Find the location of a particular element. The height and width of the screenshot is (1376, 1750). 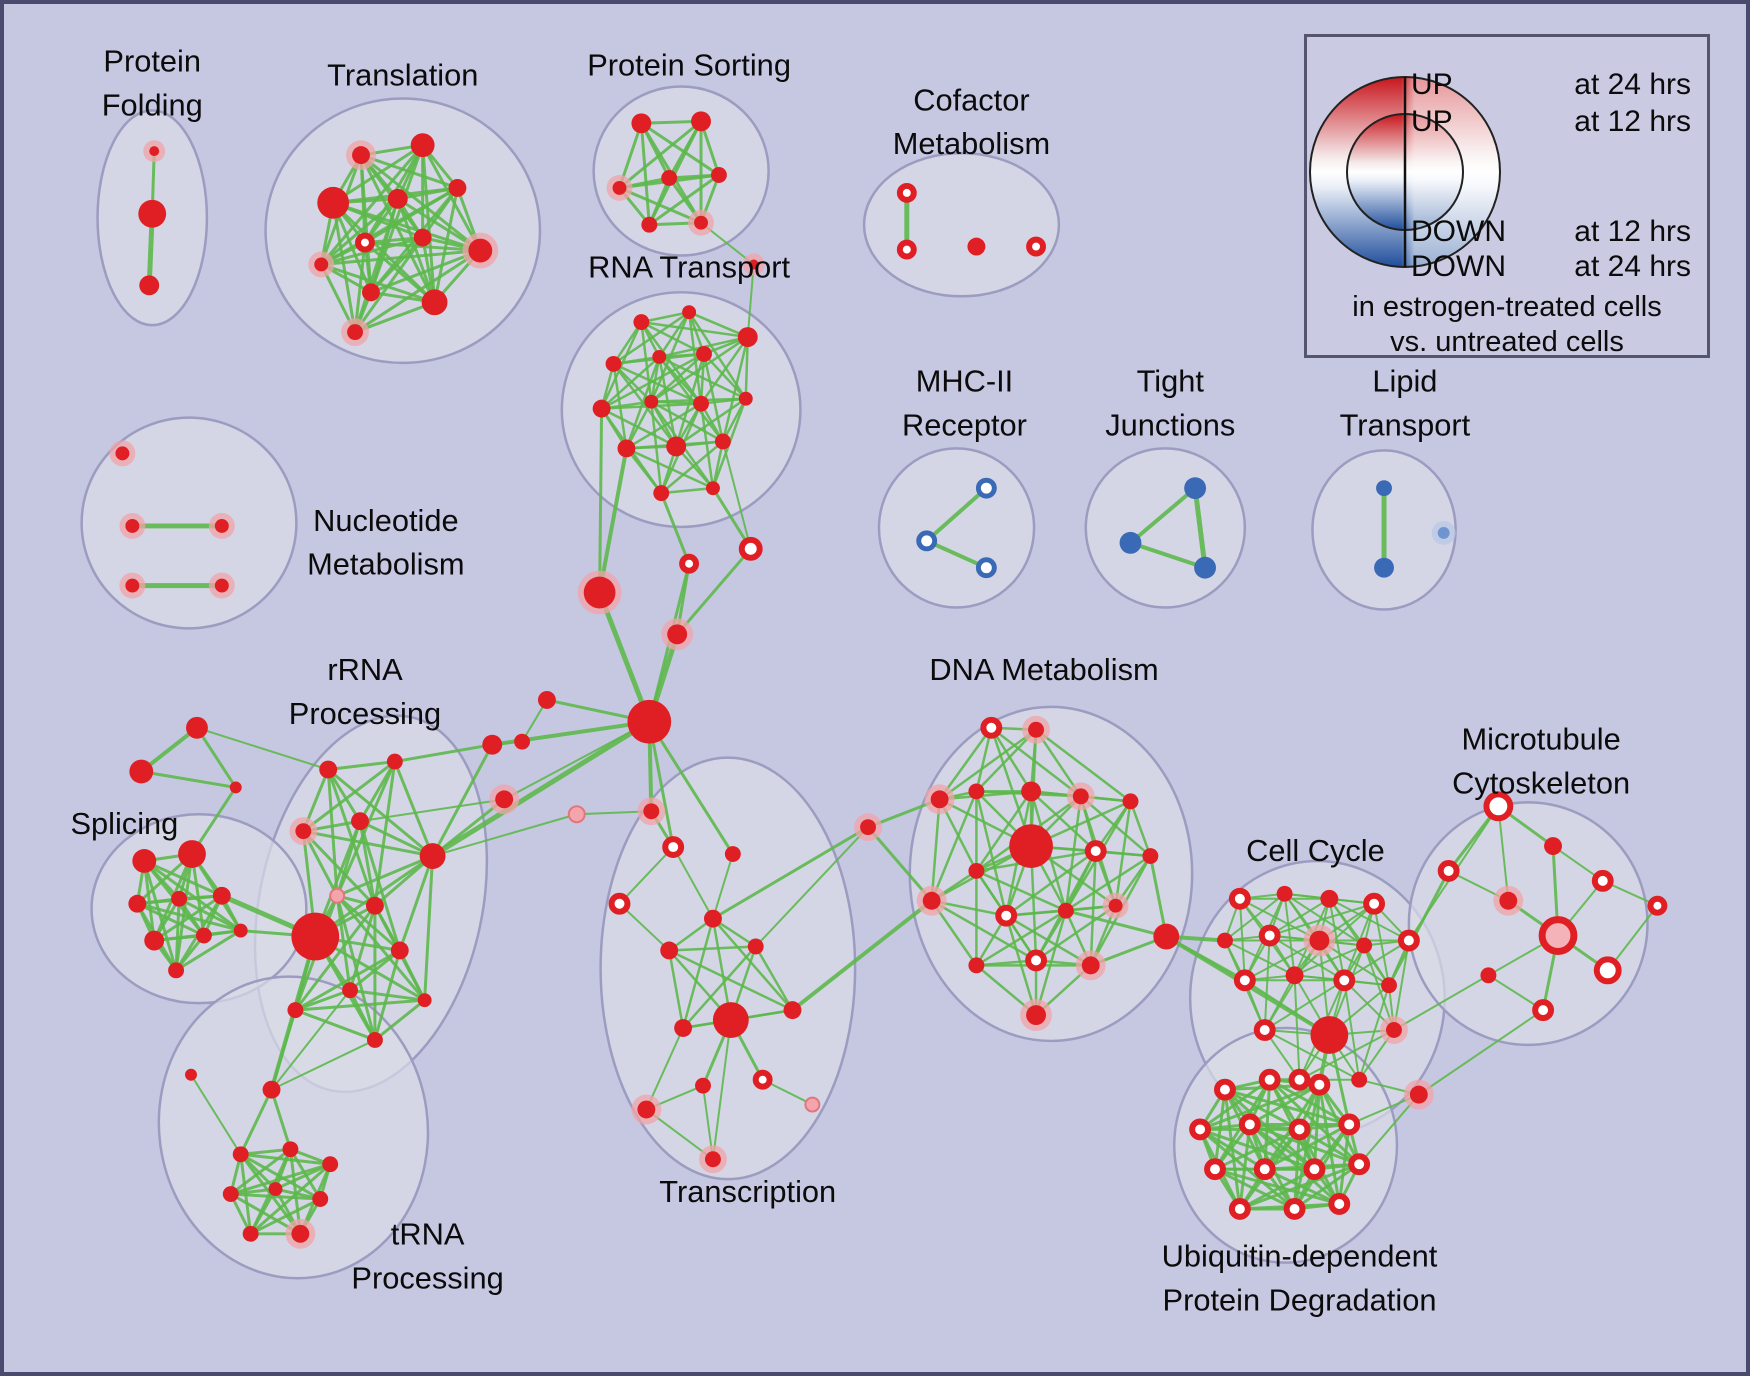

legend-row: DOWN at 24 hrs is located at coordinates (1507, 267).